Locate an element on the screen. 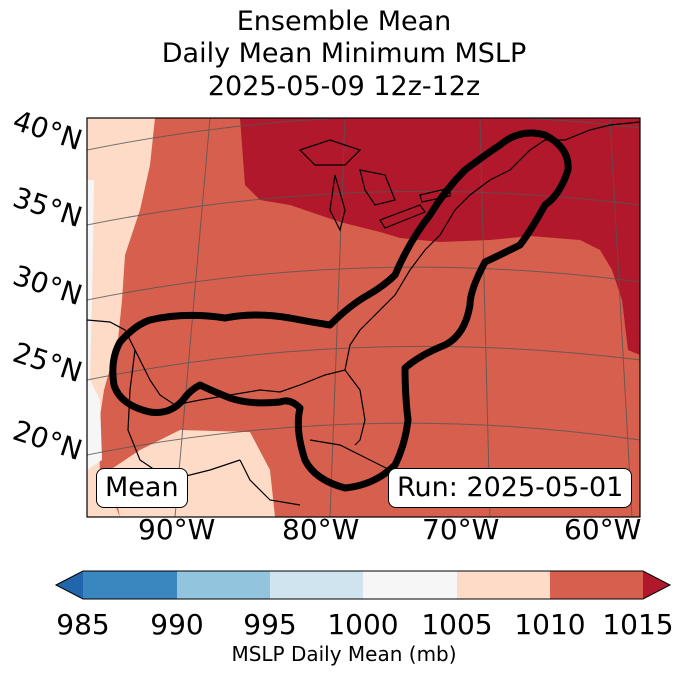 The width and height of the screenshot is (688, 674). coastline-gulf is located at coordinates (226, 382).